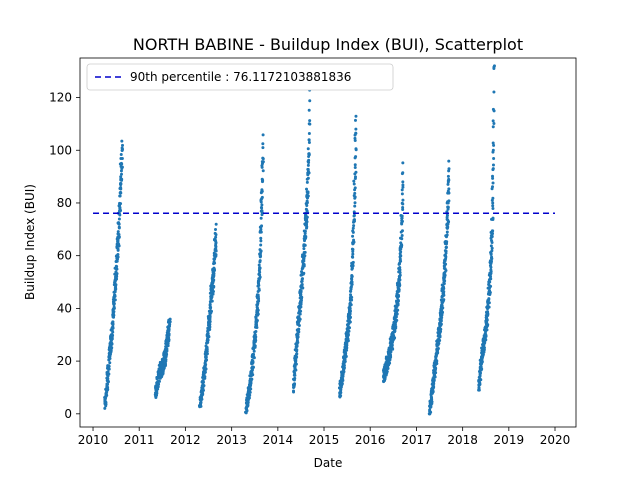  I want to click on x-axis-label: Date, so click(328, 463).